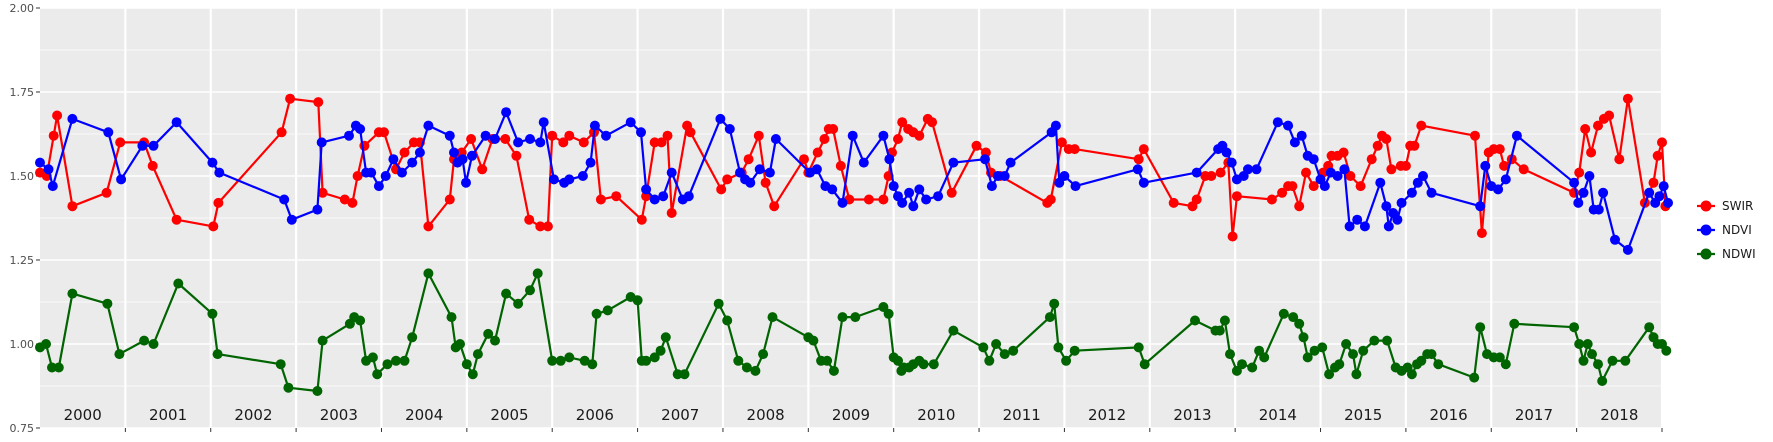 The width and height of the screenshot is (1773, 442). What do you see at coordinates (766, 415) in the screenshot?
I see `year-label: 2008` at bounding box center [766, 415].